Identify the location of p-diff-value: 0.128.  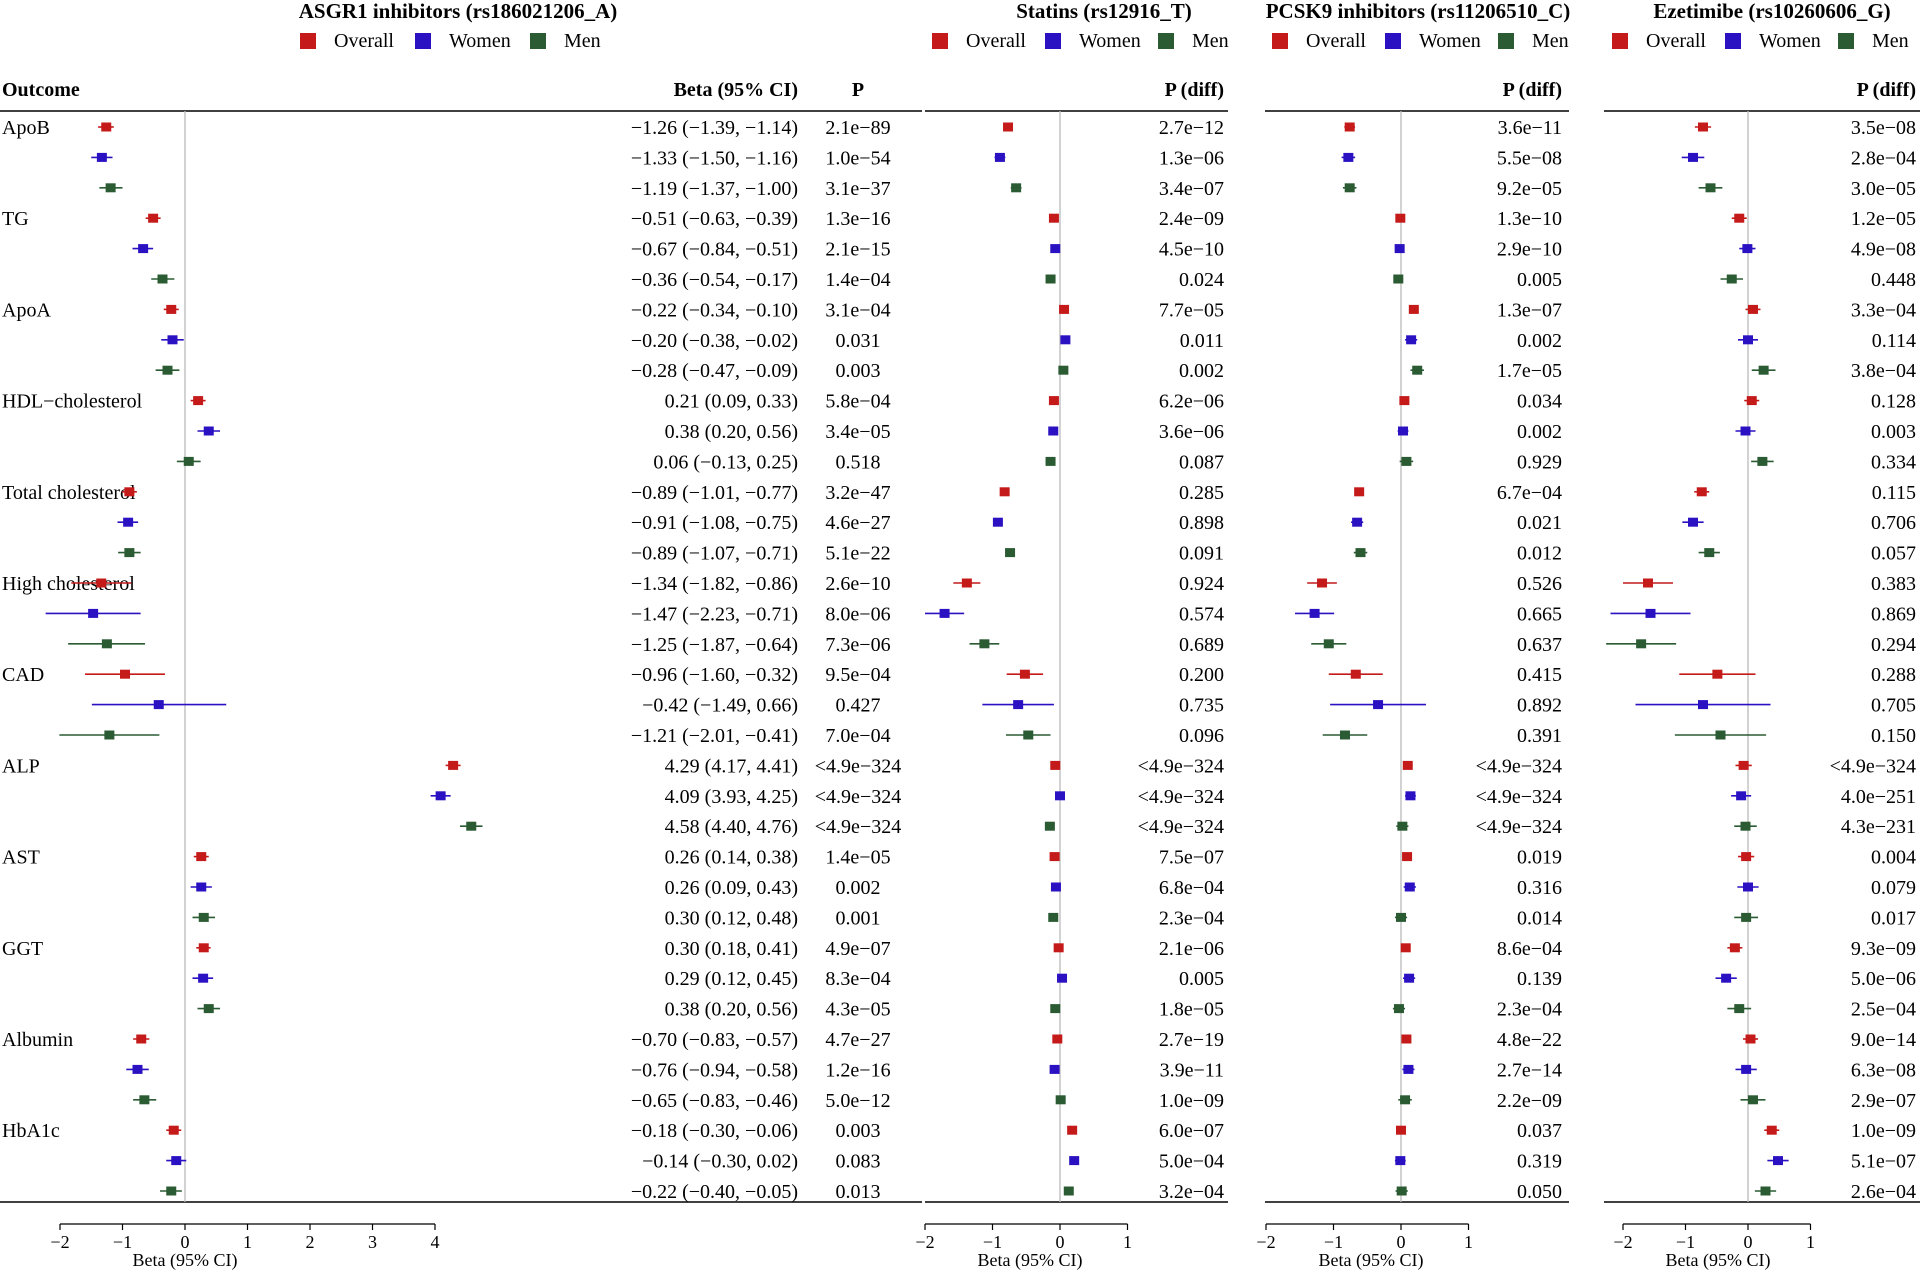
(1893, 402).